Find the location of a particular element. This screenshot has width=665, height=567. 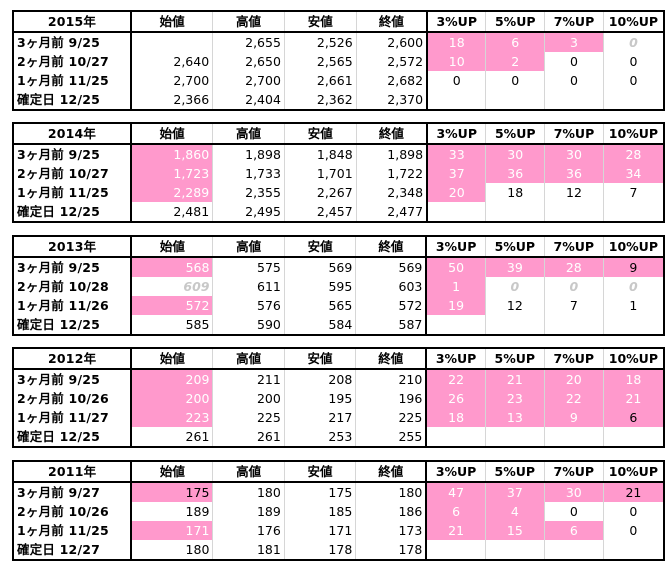

pct-count-cell: 23 is located at coordinates (515, 398).